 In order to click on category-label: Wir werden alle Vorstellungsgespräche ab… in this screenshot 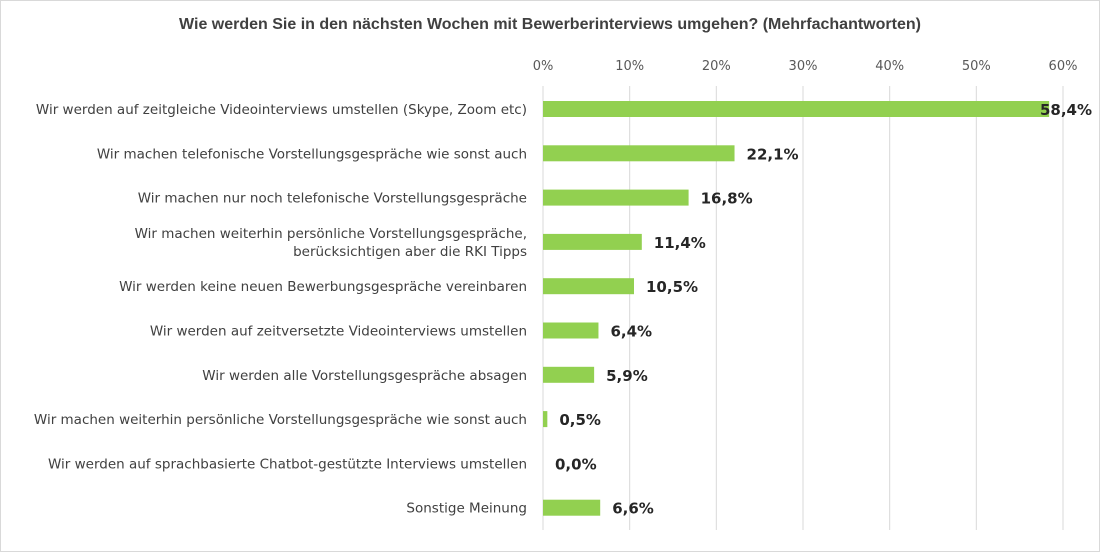, I will do `click(364, 376)`.